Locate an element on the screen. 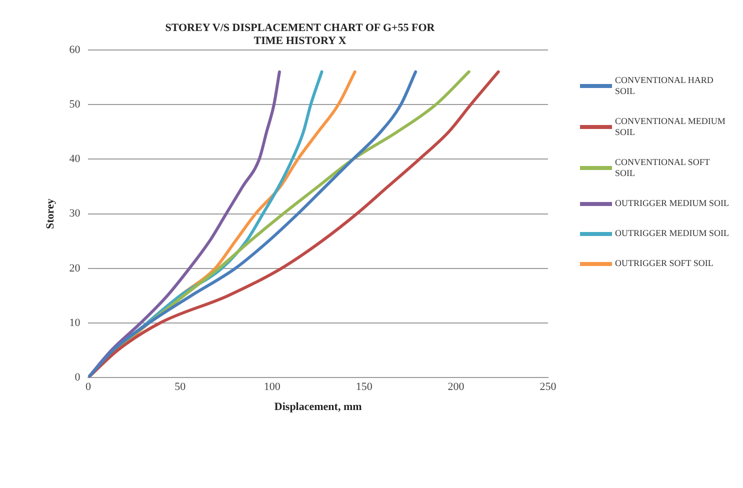 Image resolution: width=743 pixels, height=488 pixels. x-tick-label: 200 is located at coordinates (456, 387).